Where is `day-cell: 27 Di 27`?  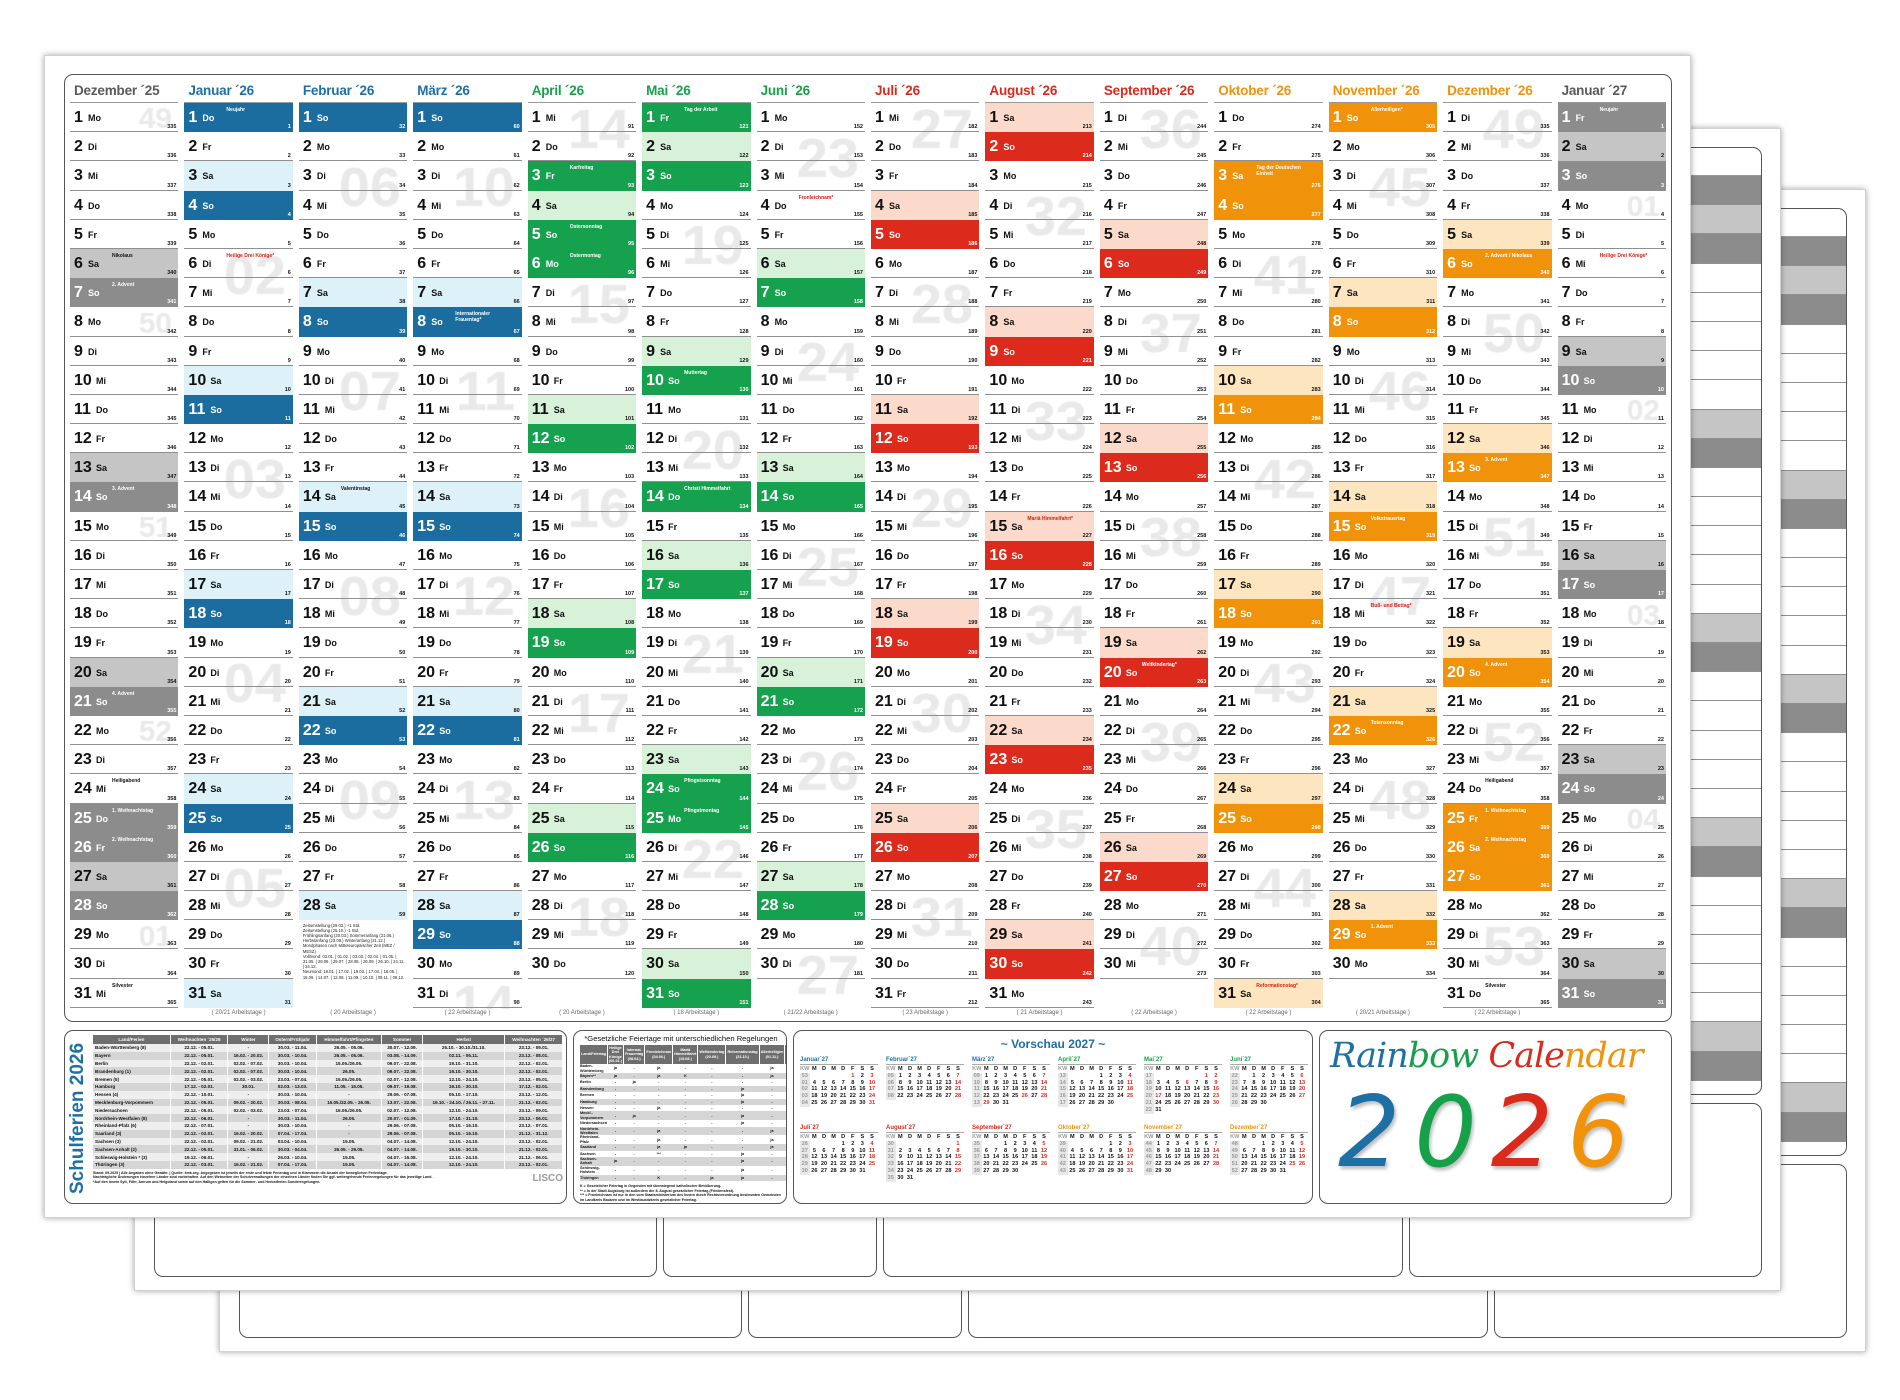
day-cell: 27 Di 27 is located at coordinates (238, 877).